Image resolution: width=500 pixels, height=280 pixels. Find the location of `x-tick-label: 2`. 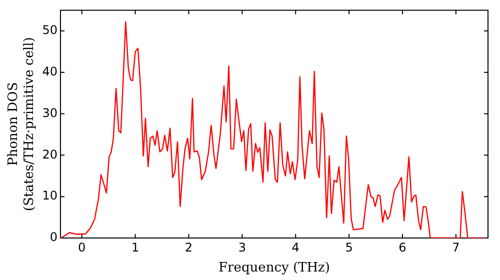

x-tick-label: 2 is located at coordinates (188, 247).